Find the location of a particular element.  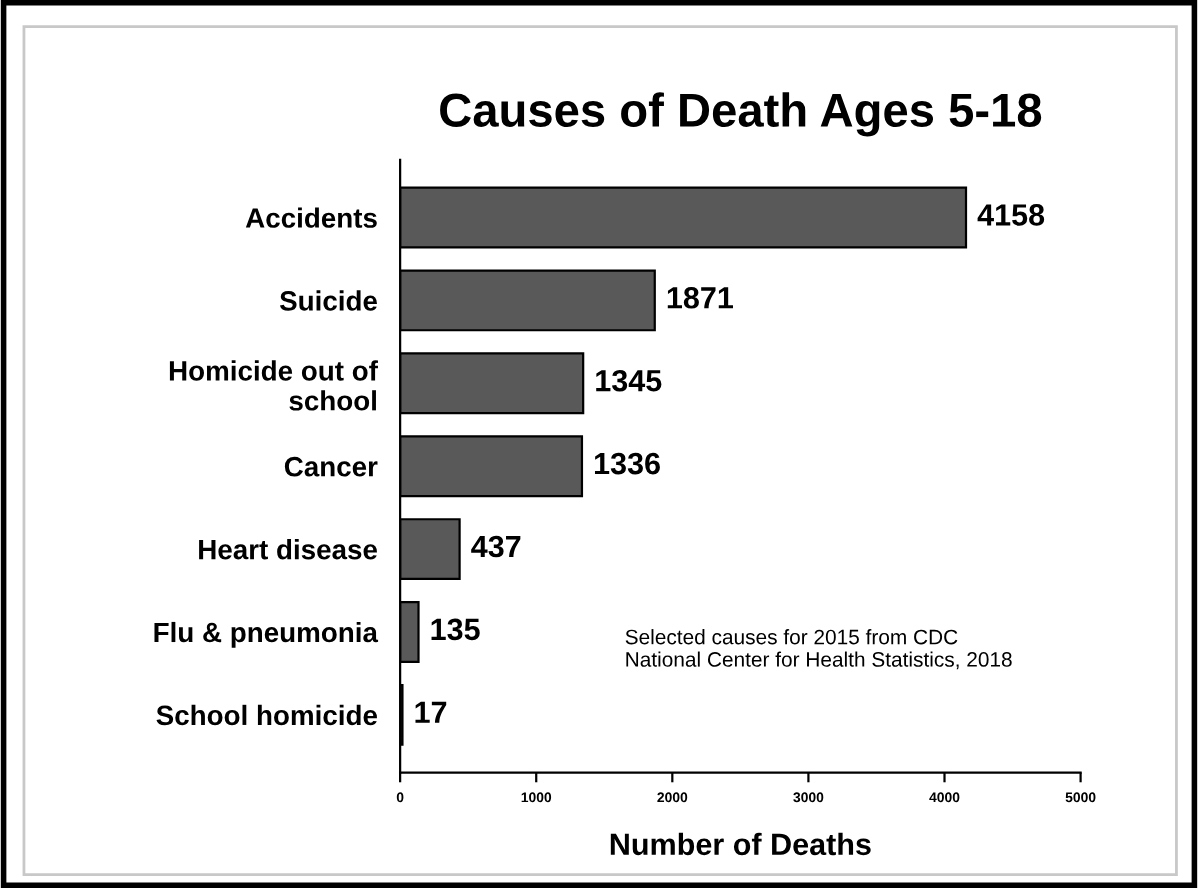

y-tick-label: Suicide is located at coordinates (328, 300).